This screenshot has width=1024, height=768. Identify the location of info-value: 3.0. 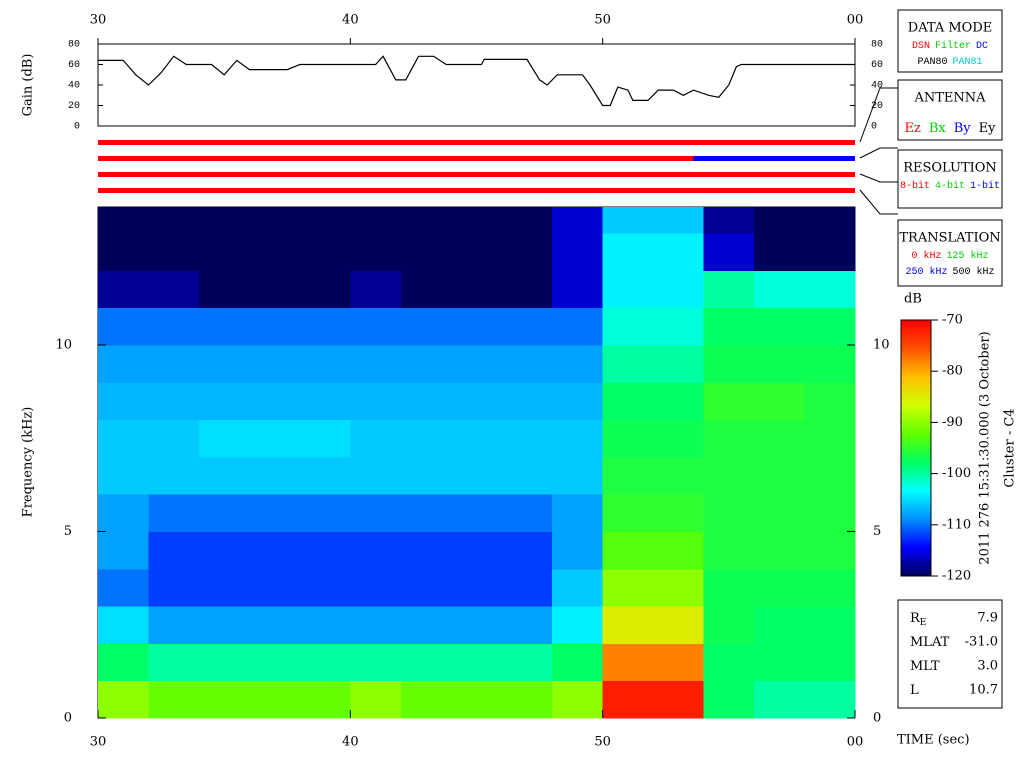
(987, 666).